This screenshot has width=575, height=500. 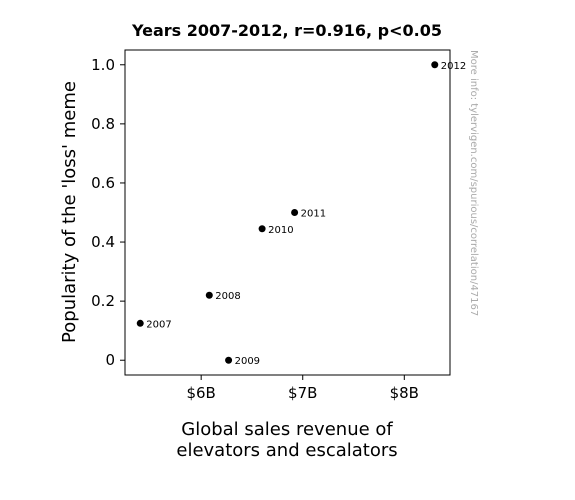 I want to click on x-axis-title-line-2: elevators and escalators, so click(x=286, y=450).